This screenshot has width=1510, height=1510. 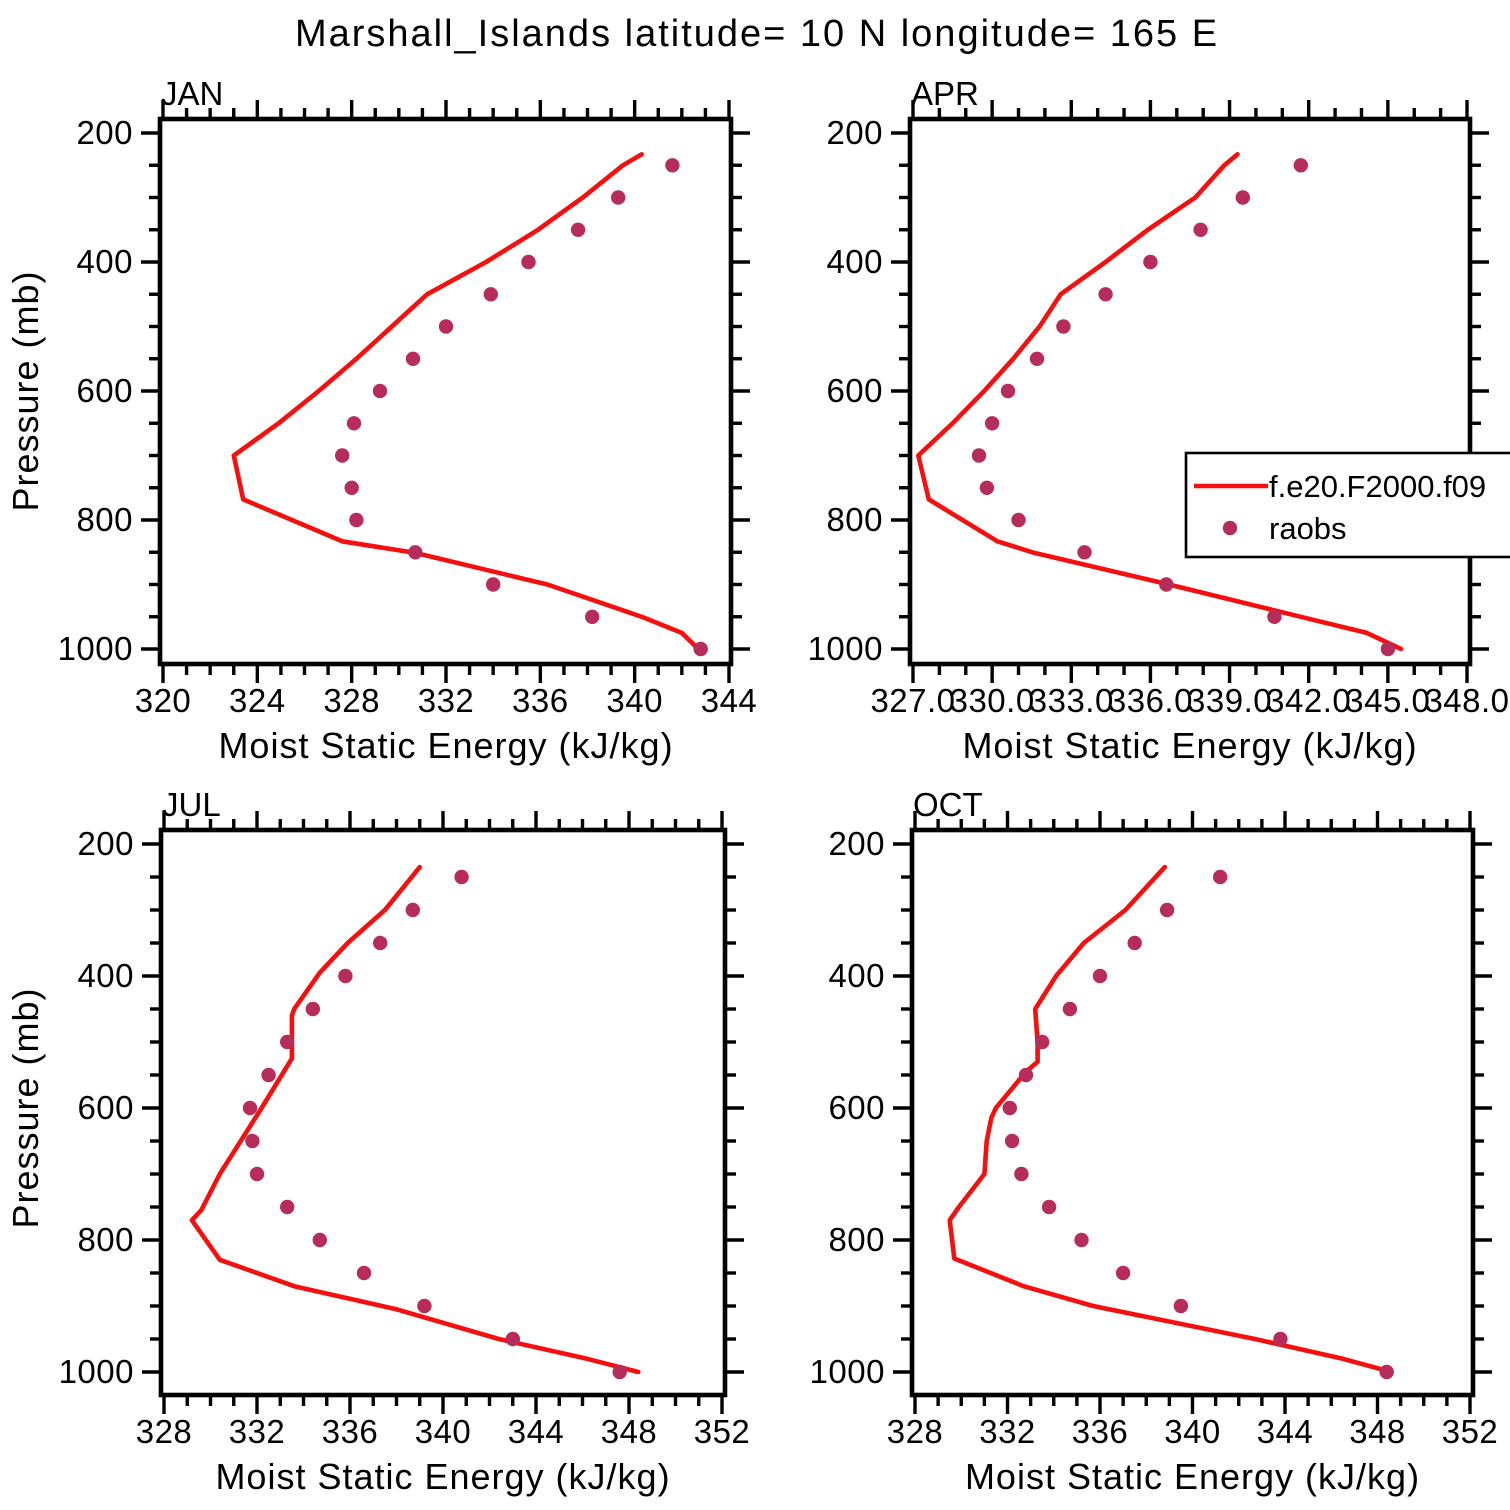 What do you see at coordinates (164, 1431) in the screenshot?
I see `x-tick-label: 328` at bounding box center [164, 1431].